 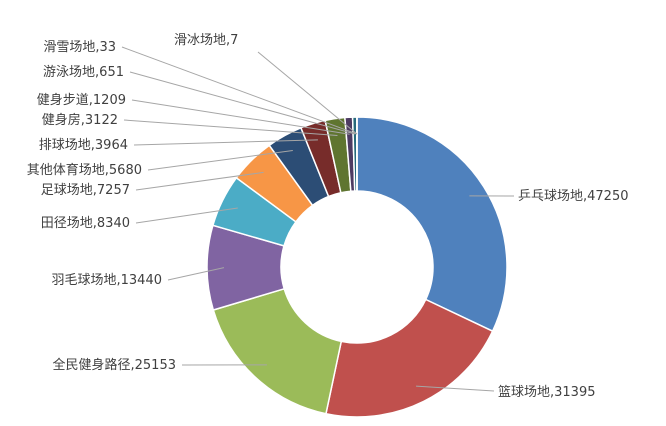 What do you see at coordinates (573, 196) in the screenshot?
I see `data-label-1: 乒乓球场地,47250` at bounding box center [573, 196].